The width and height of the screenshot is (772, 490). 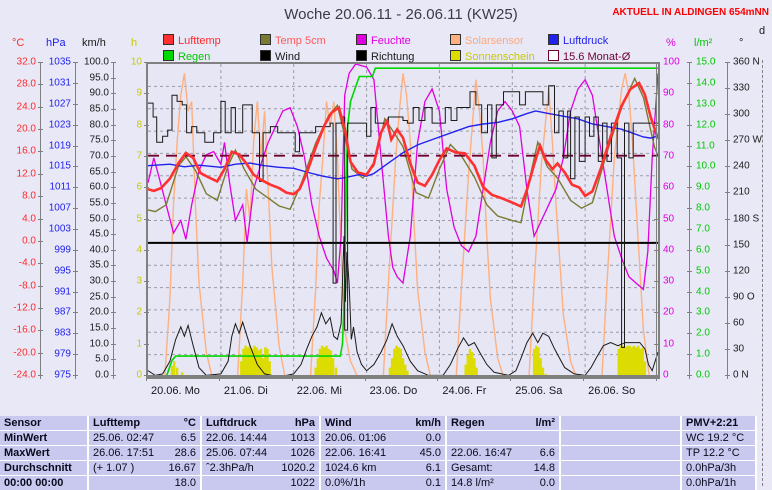 I want to click on table-cell: 22.06. 14:44 1013, so click(x=260, y=438).